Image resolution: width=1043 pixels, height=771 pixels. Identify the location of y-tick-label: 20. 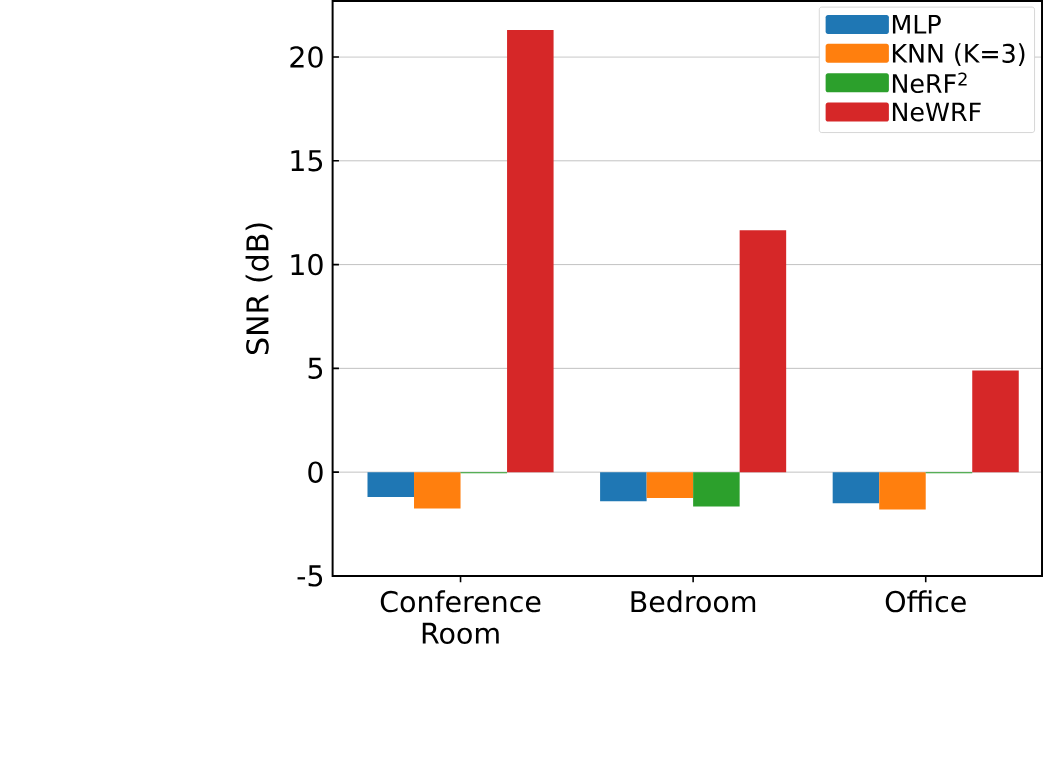
(306, 57).